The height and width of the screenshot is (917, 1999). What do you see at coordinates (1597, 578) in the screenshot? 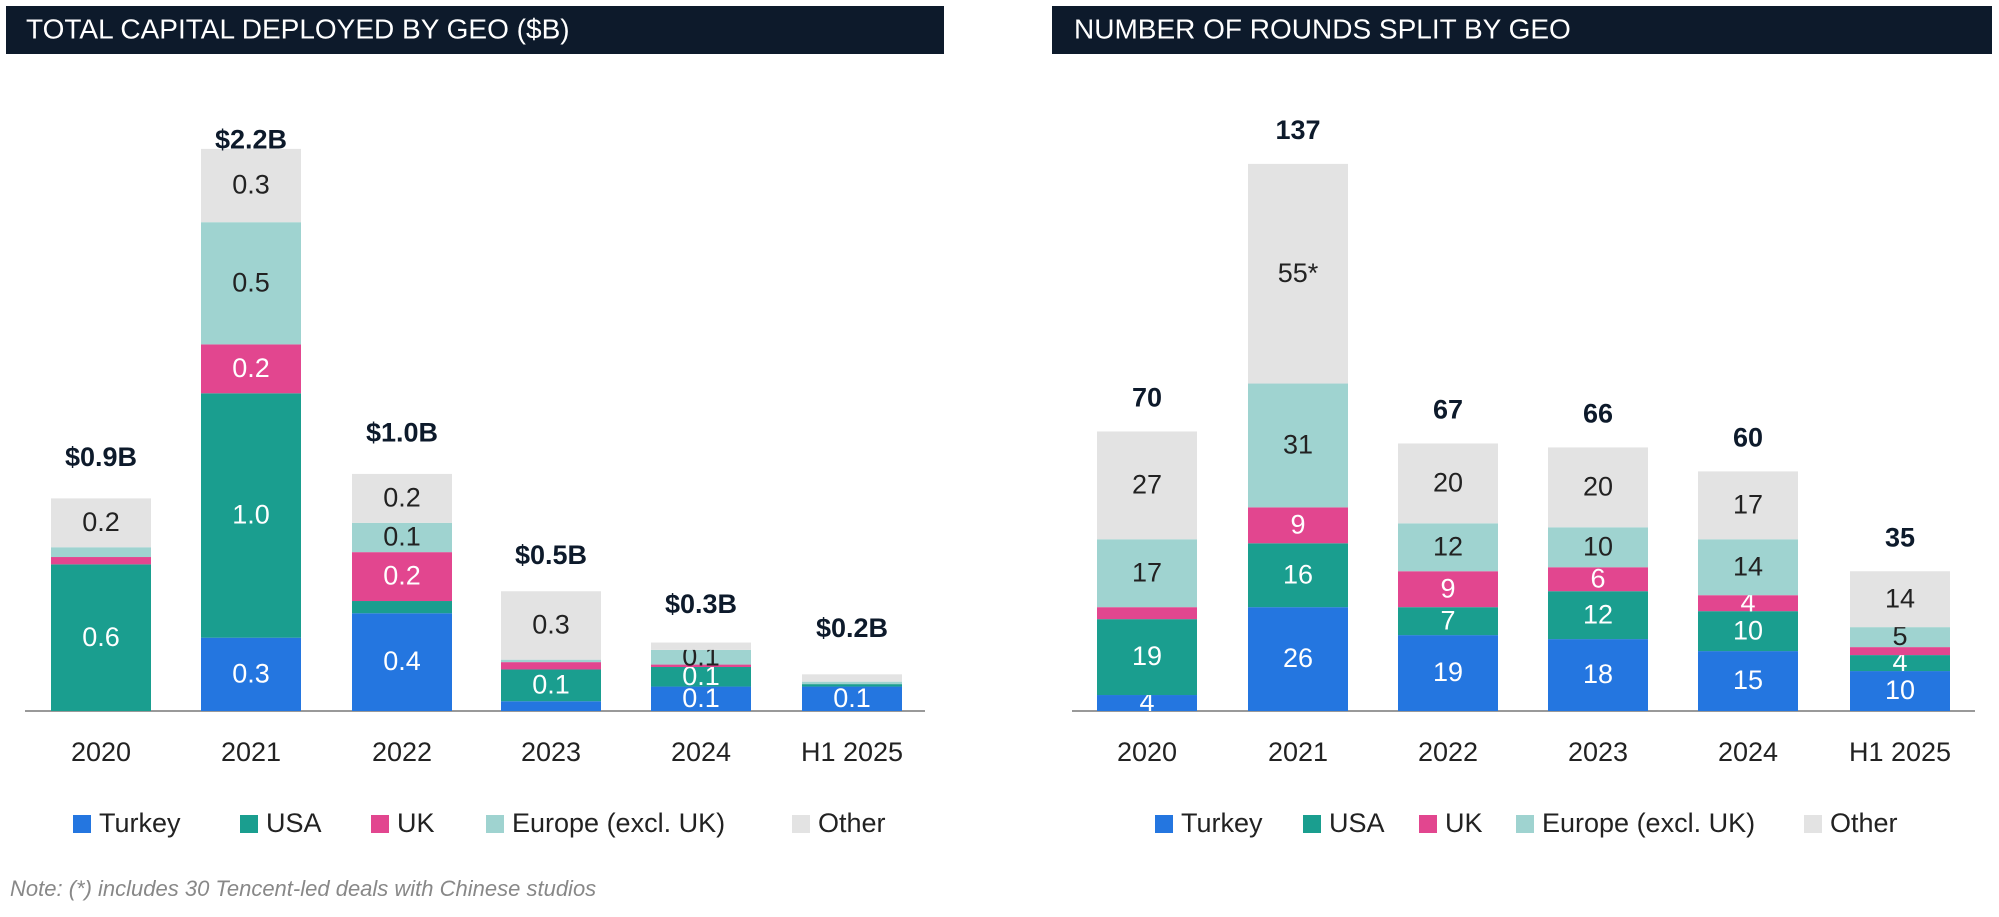
I see `data-label: 6` at bounding box center [1597, 578].